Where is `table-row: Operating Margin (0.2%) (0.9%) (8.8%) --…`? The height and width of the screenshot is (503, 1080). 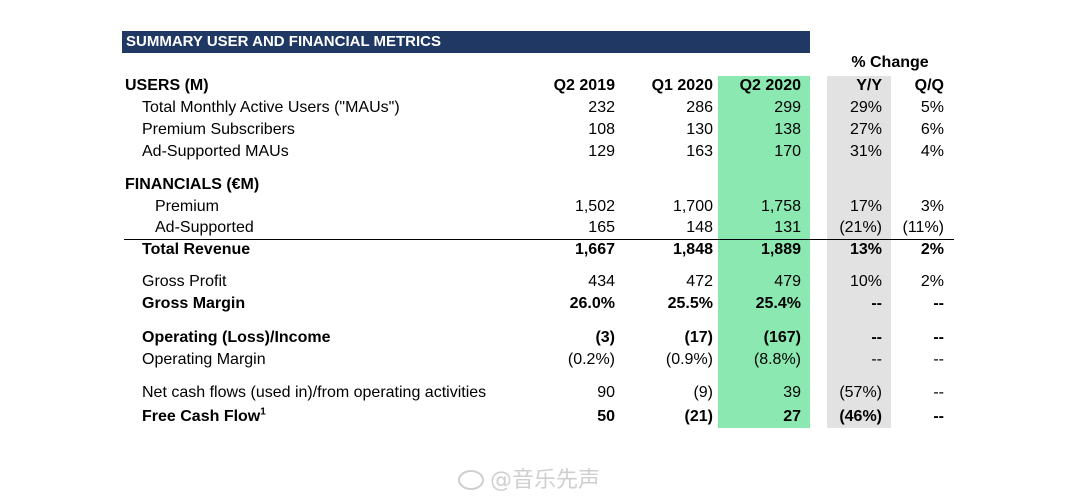 table-row: Operating Margin (0.2%) (0.9%) (8.8%) --… is located at coordinates (540, 360).